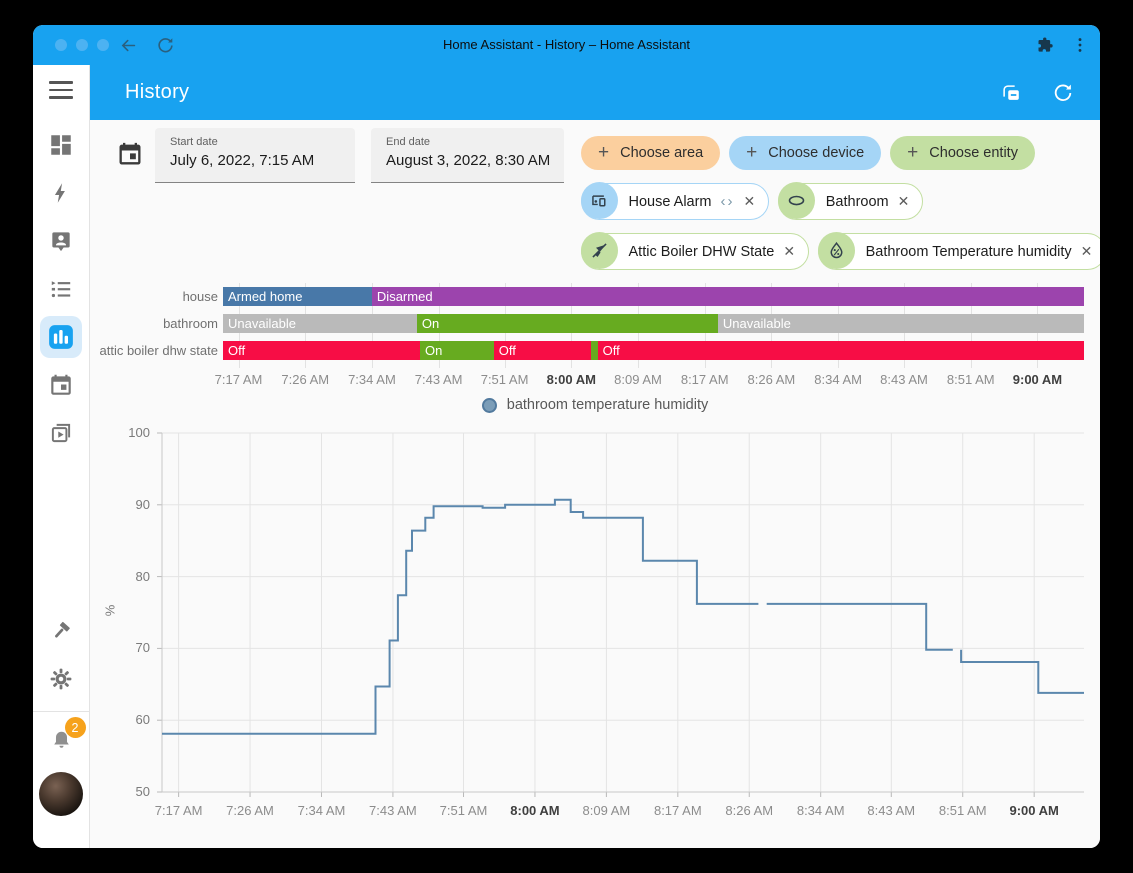 The height and width of the screenshot is (873, 1133). I want to click on account-marker-icon, so click(61, 241).